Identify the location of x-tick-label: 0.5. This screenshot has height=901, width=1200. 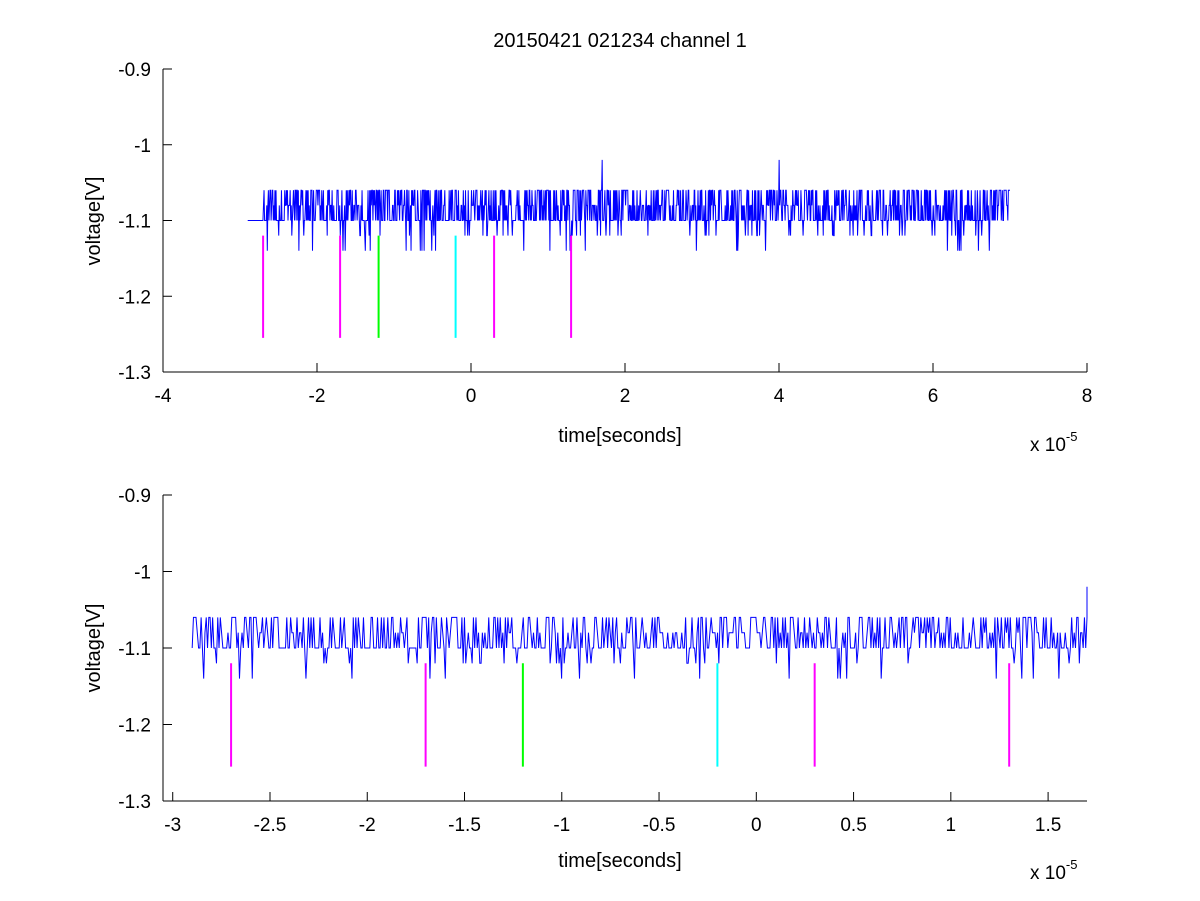
(853, 825).